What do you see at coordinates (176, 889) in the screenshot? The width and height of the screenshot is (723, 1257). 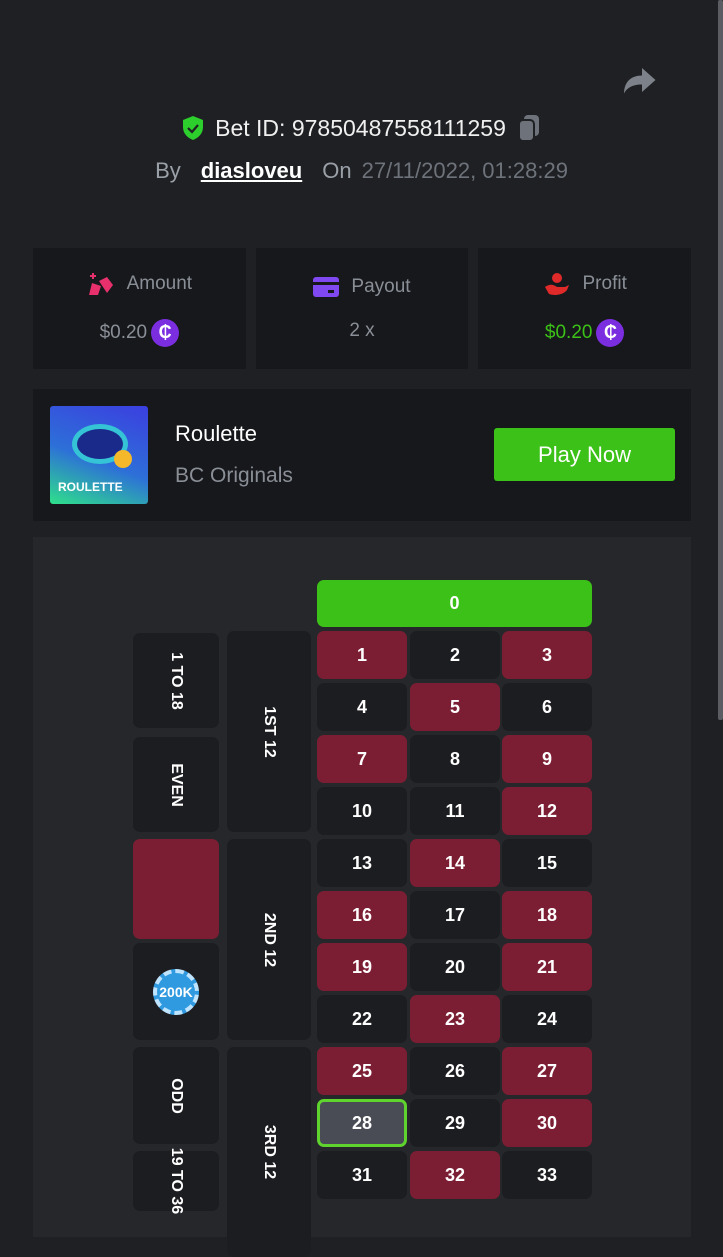 I see `red-bet` at bounding box center [176, 889].